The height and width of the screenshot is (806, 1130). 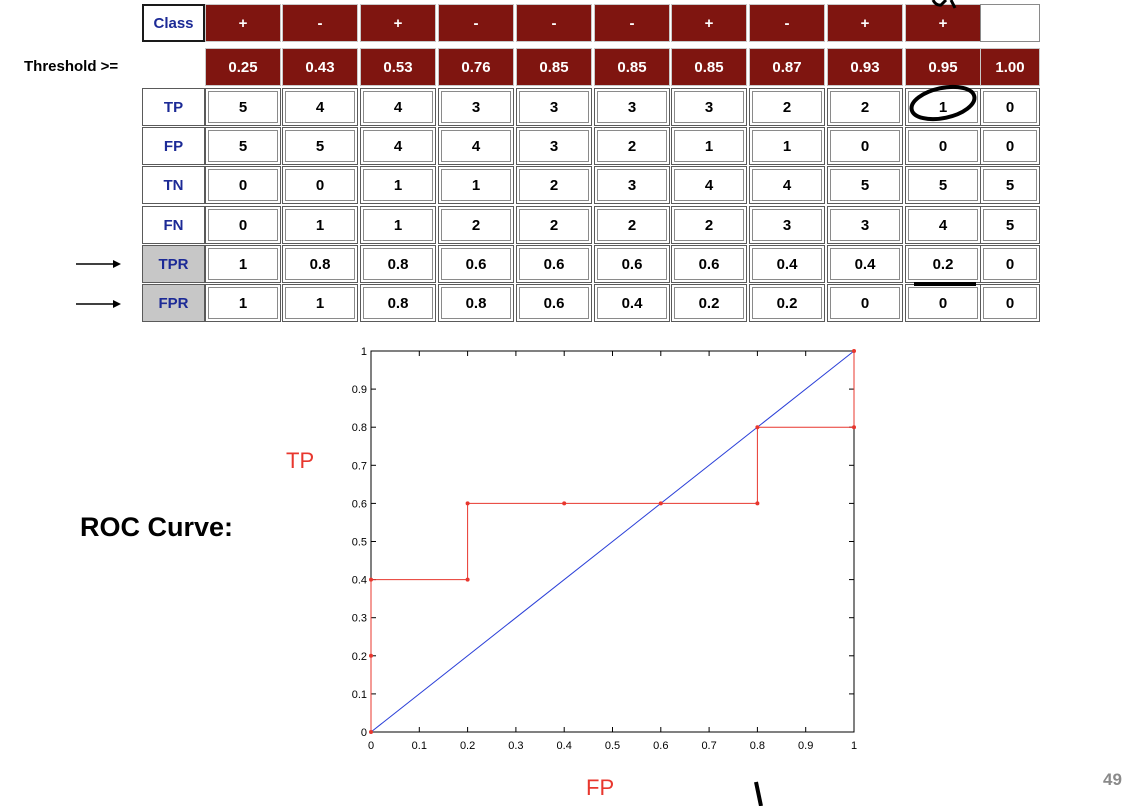 I want to click on class-label: Class, so click(x=173, y=23).